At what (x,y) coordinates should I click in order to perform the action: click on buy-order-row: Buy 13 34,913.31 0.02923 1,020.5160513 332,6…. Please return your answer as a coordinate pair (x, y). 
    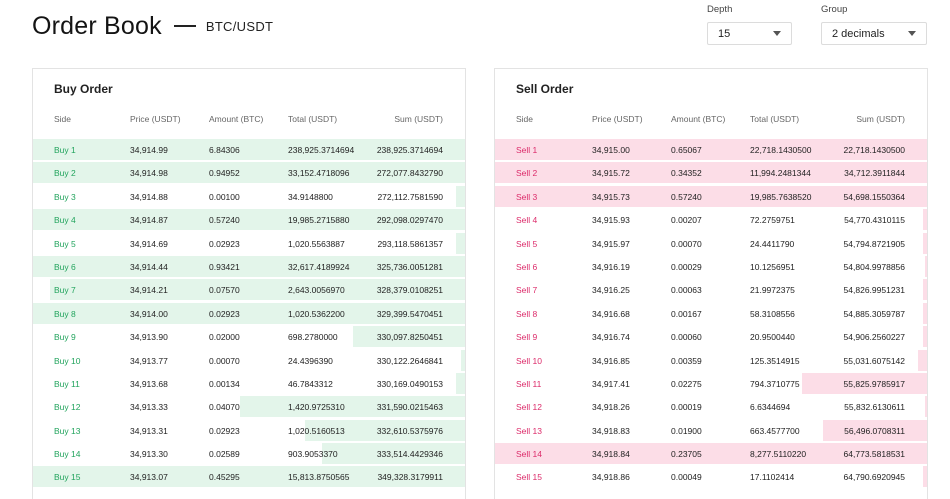
    Looking at the image, I should click on (249, 430).